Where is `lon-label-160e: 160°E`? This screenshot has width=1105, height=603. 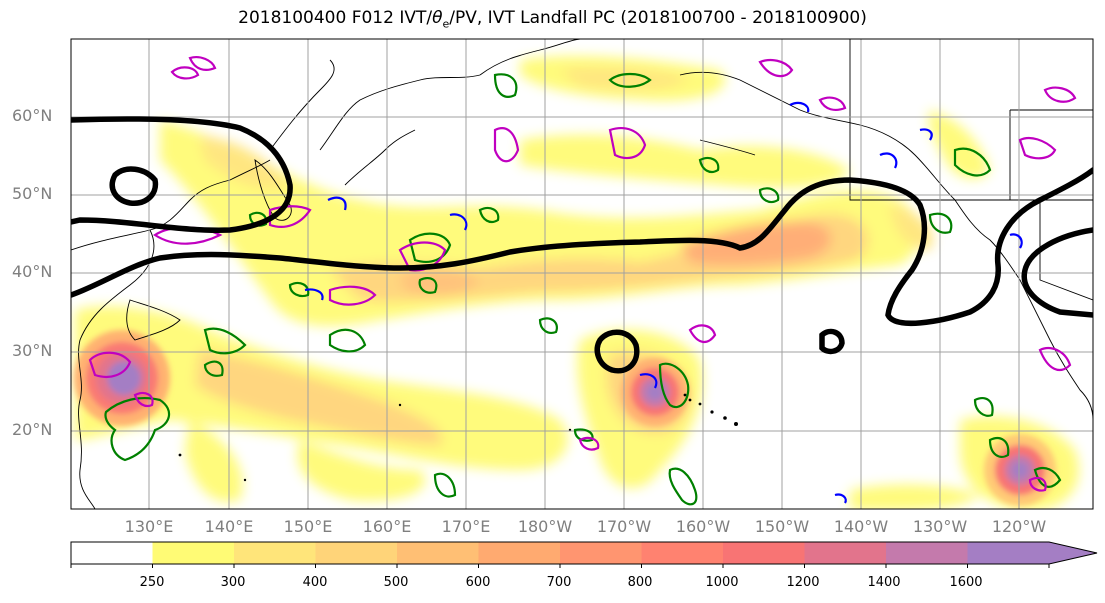
lon-label-160e: 160°E is located at coordinates (387, 526).